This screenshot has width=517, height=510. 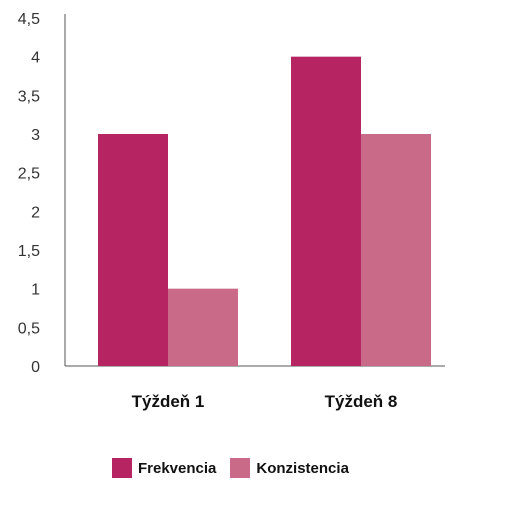 I want to click on legend-swatch-konzistencia, so click(x=240, y=468).